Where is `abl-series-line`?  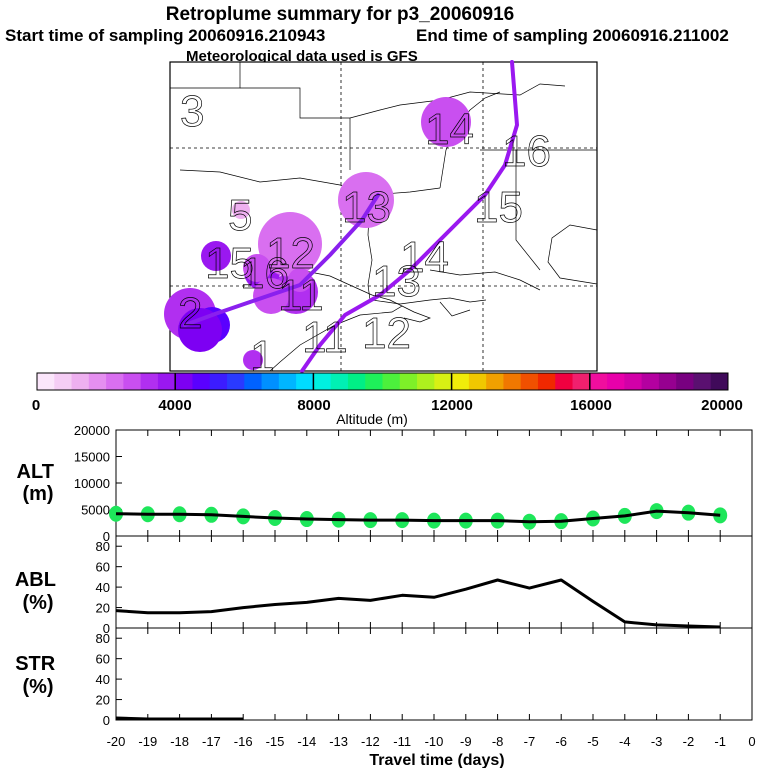 abl-series-line is located at coordinates (418, 603).